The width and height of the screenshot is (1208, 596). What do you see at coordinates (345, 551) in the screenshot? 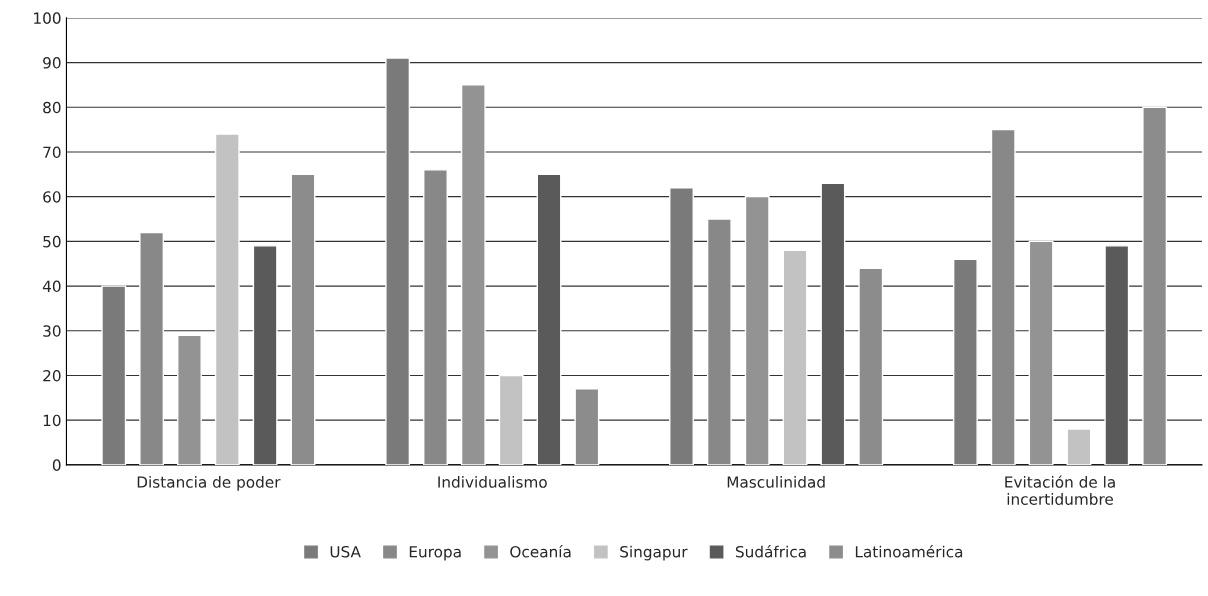
I see `legend-label: USA` at bounding box center [345, 551].